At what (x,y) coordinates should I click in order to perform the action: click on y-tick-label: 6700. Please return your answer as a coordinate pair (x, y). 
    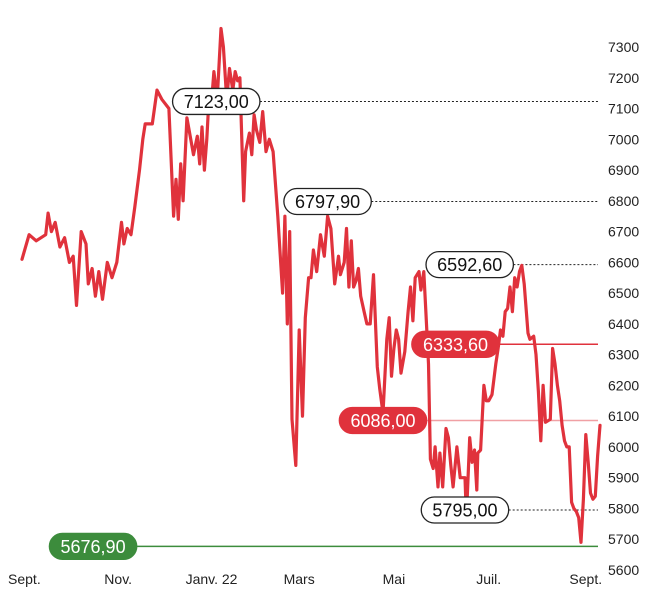
    Looking at the image, I should click on (623, 232).